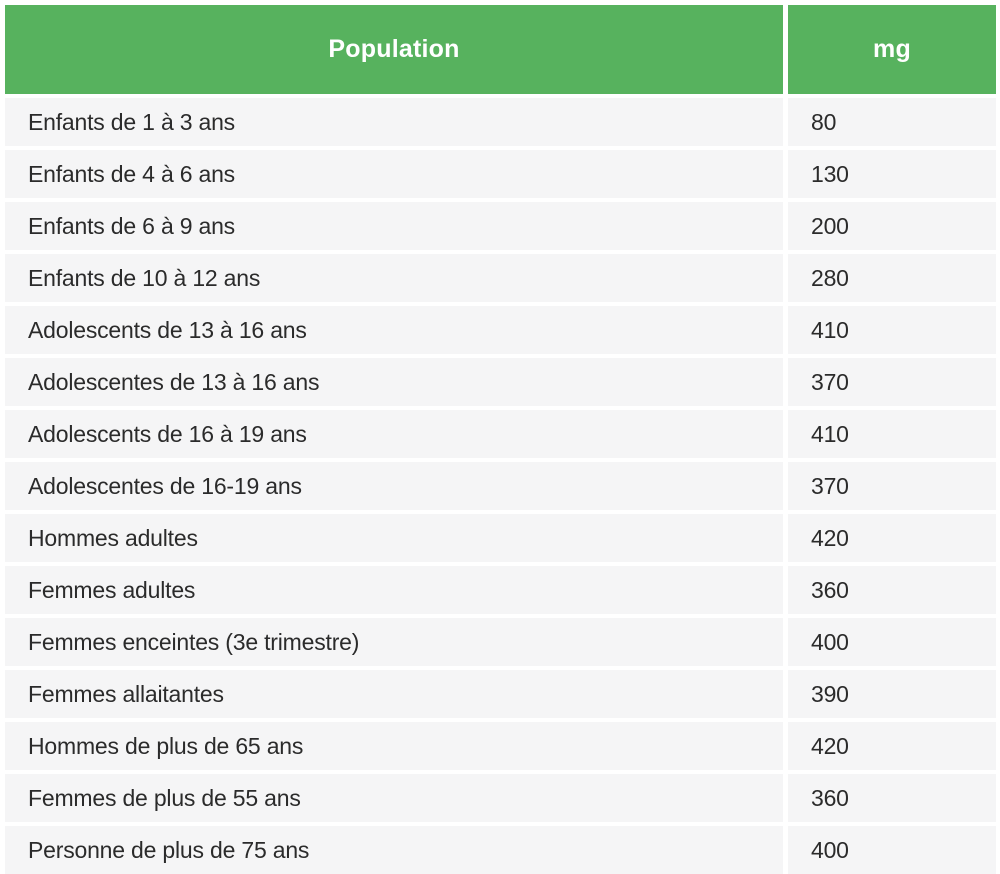 The image size is (1000, 874). Describe the element at coordinates (394, 382) in the screenshot. I see `population-cell: Adolescentes de 13 à 16 ans` at that location.